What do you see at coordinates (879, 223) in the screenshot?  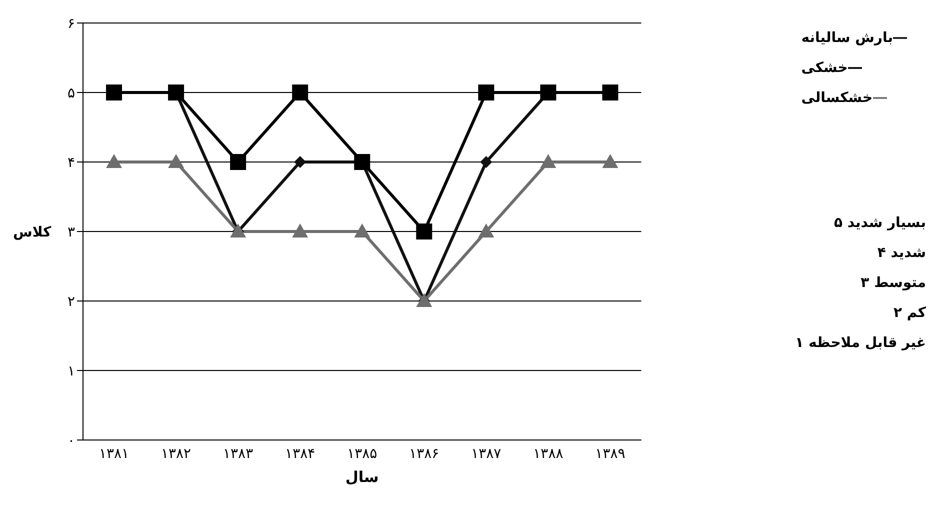 I see `text: بسیار شدید ۵` at bounding box center [879, 223].